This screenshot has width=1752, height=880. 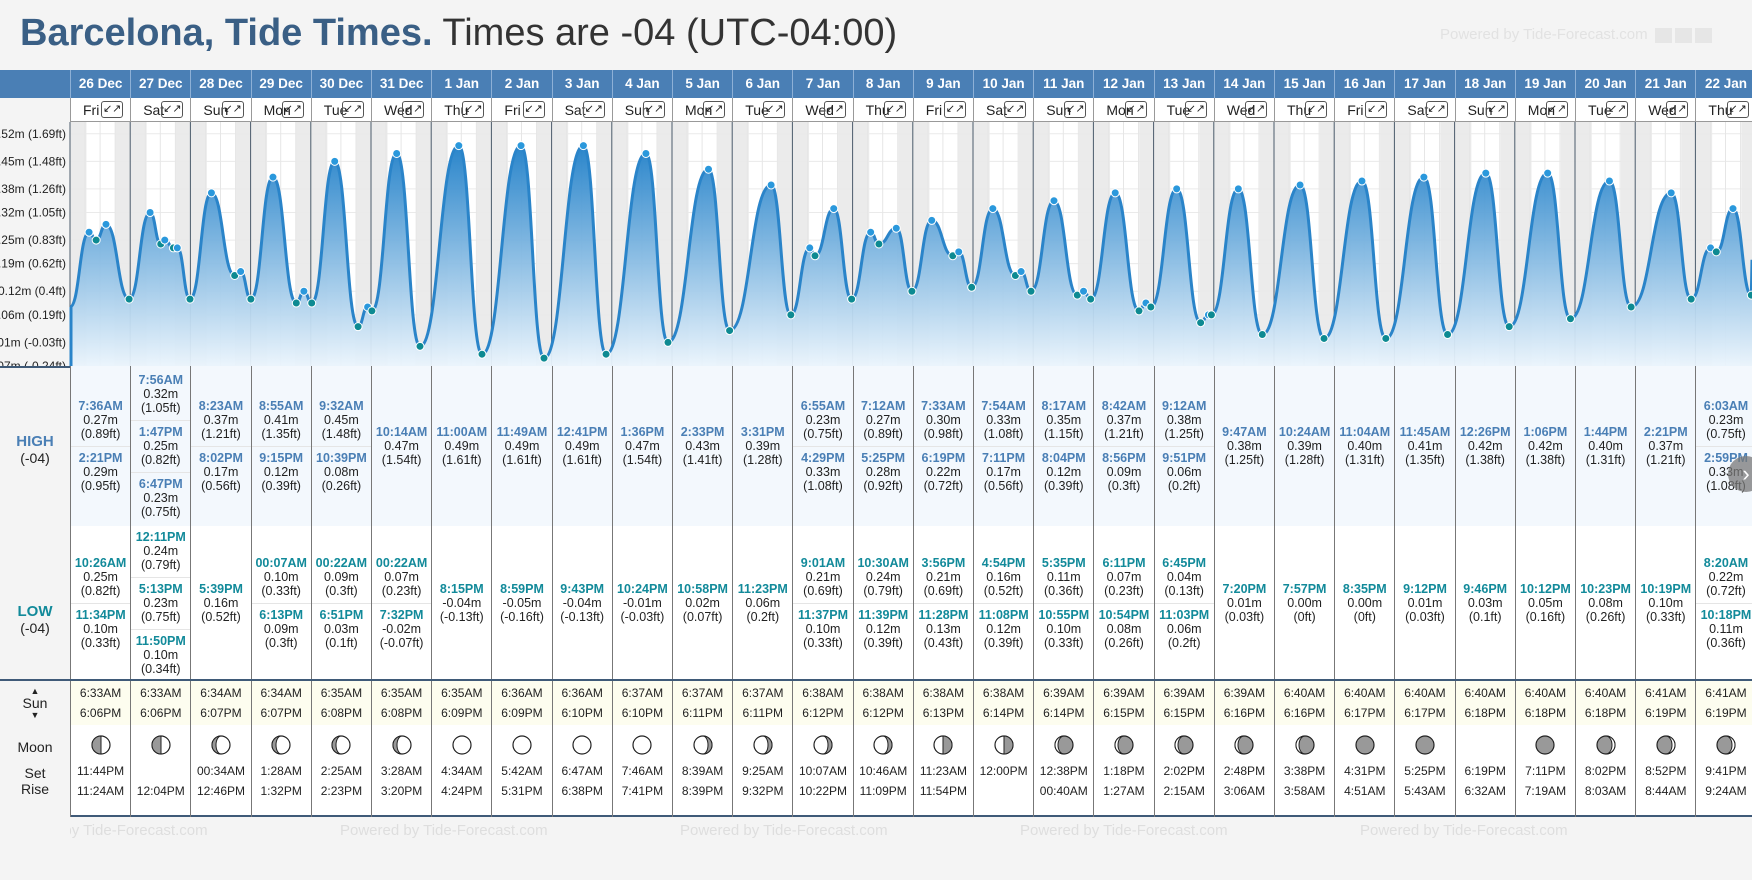 I want to click on high-tide-height-ft: (0.39ft), so click(x=281, y=486).